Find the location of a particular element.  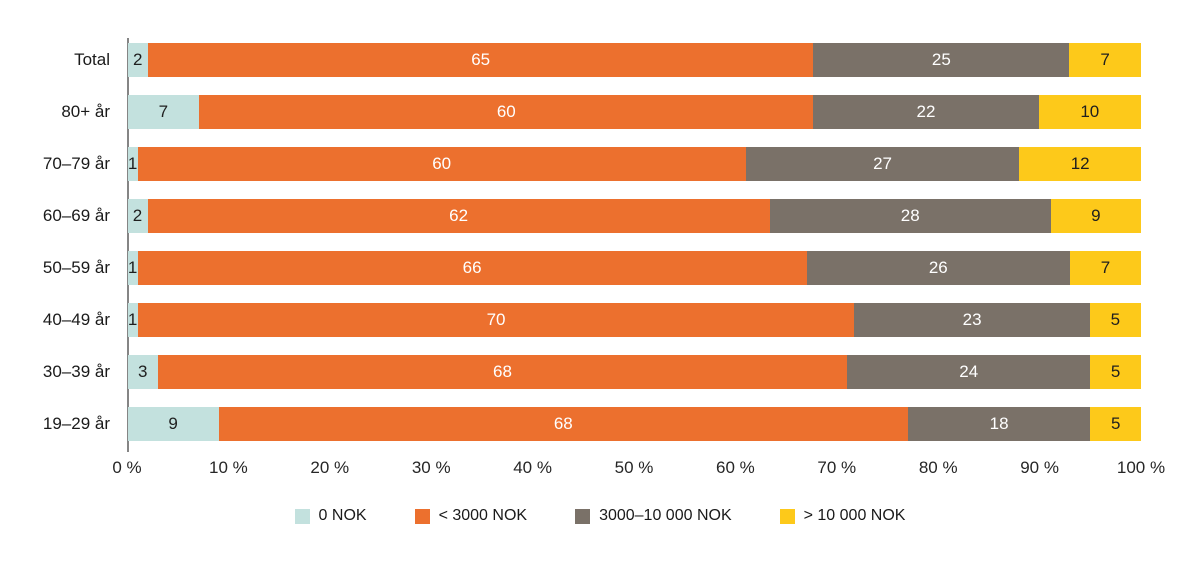

legend-item-lt-3000-nok: < 3000 NOK is located at coordinates (471, 516).